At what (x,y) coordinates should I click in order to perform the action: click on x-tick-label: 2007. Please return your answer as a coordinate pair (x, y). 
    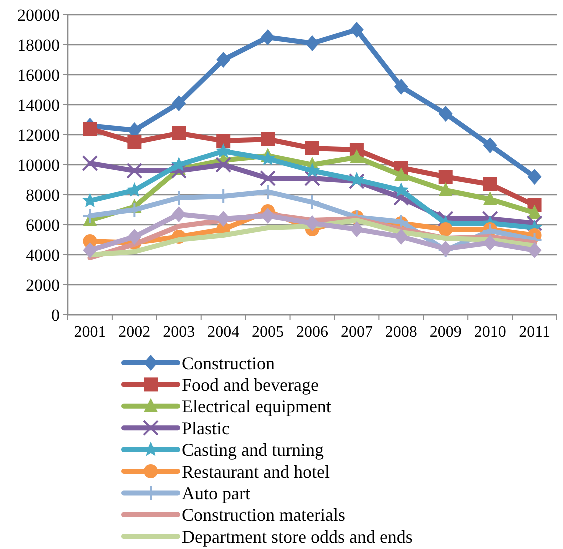
    Looking at the image, I should click on (356, 332).